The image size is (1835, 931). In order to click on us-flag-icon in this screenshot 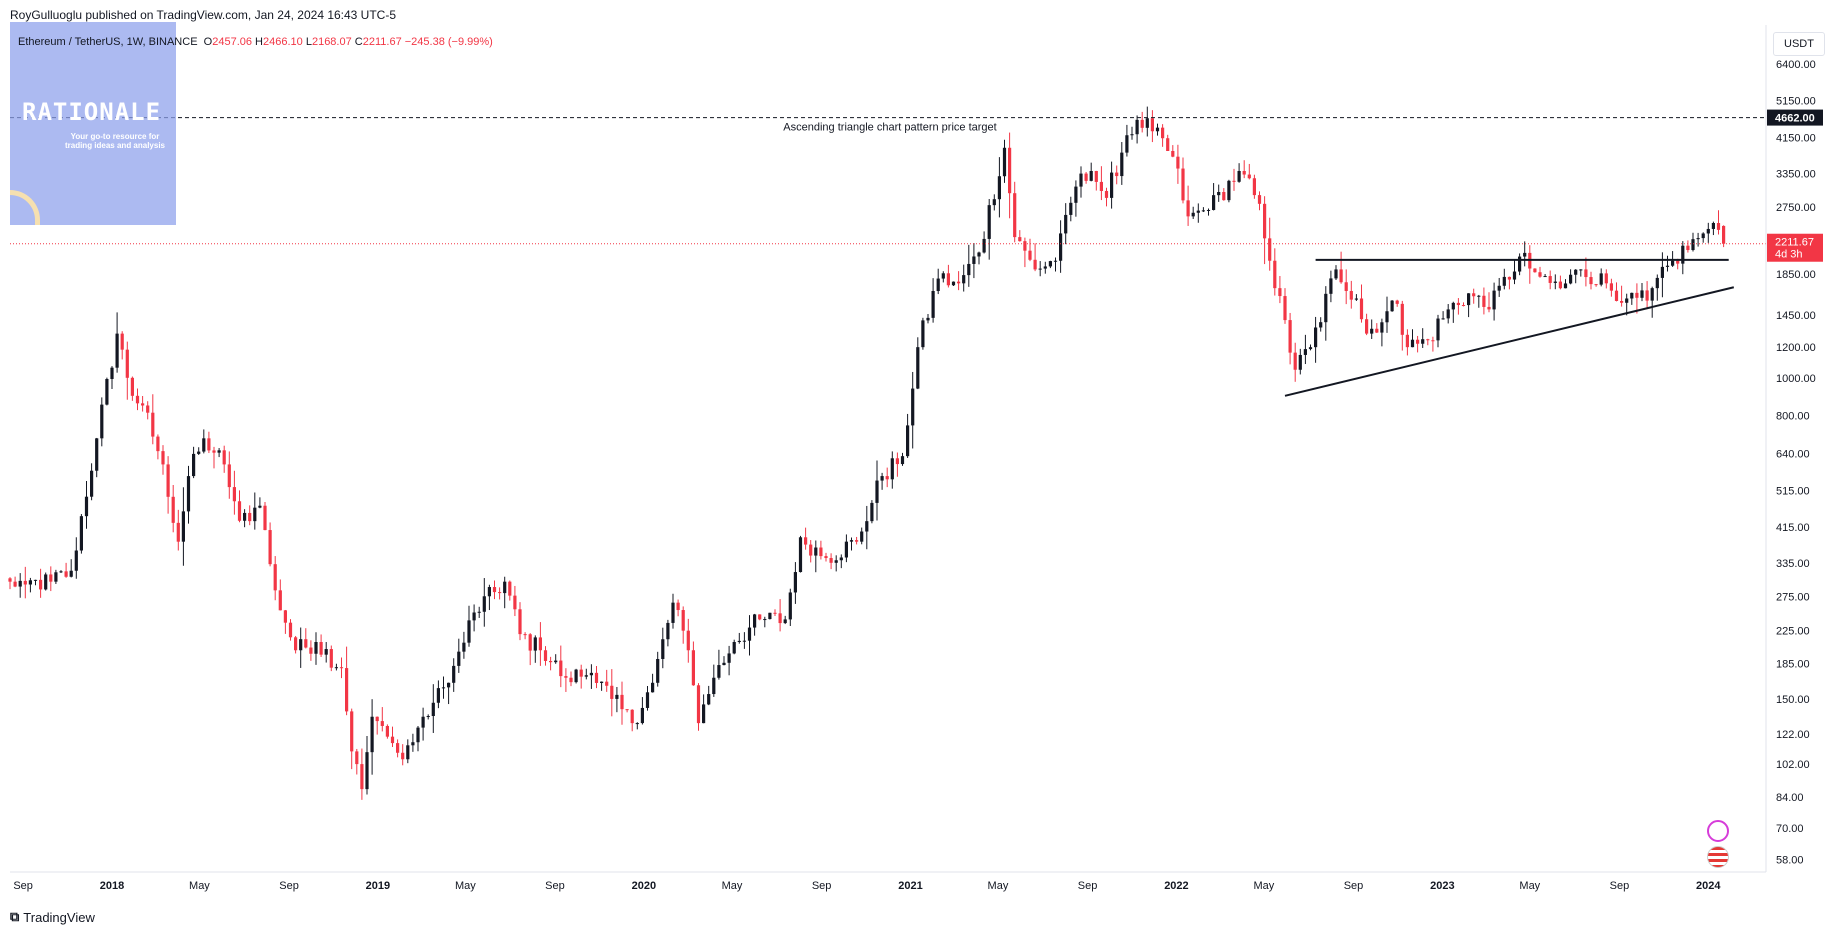, I will do `click(1718, 857)`.